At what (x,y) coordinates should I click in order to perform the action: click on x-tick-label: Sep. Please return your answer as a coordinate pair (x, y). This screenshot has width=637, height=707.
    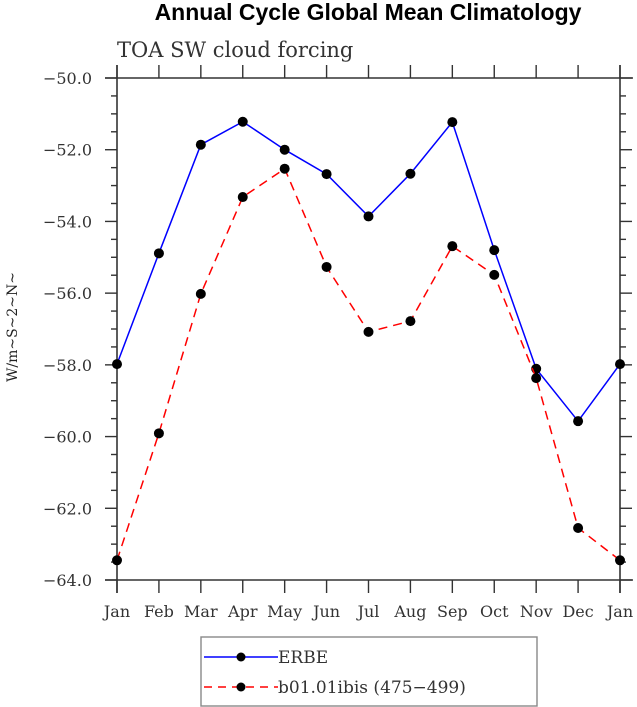
    Looking at the image, I should click on (452, 611).